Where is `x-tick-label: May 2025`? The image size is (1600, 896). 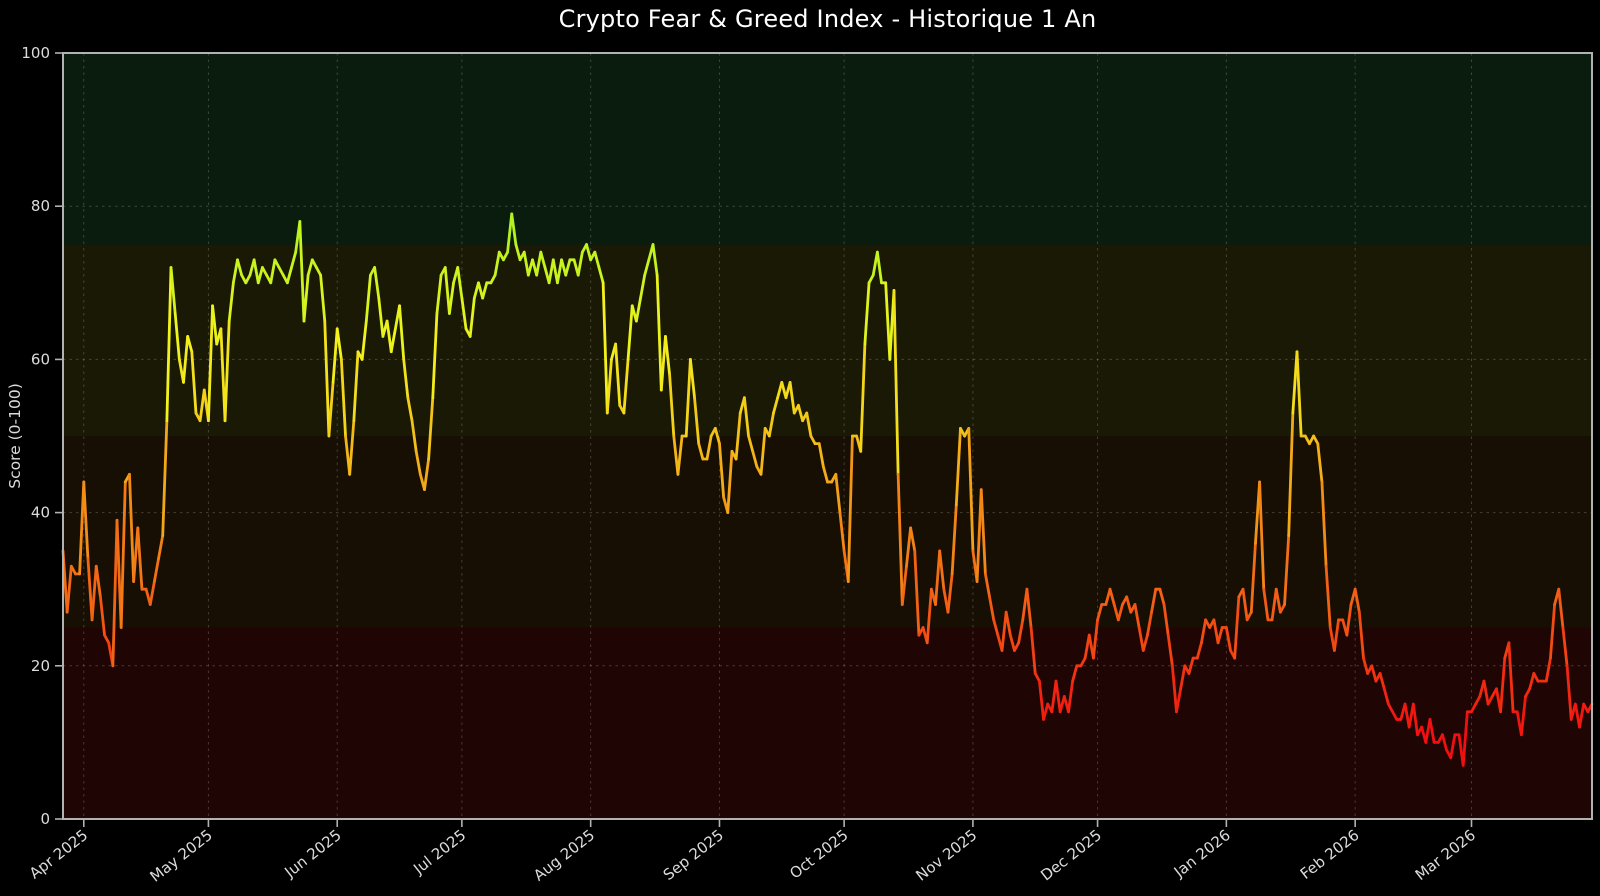
x-tick-label: May 2025 is located at coordinates (181, 856).